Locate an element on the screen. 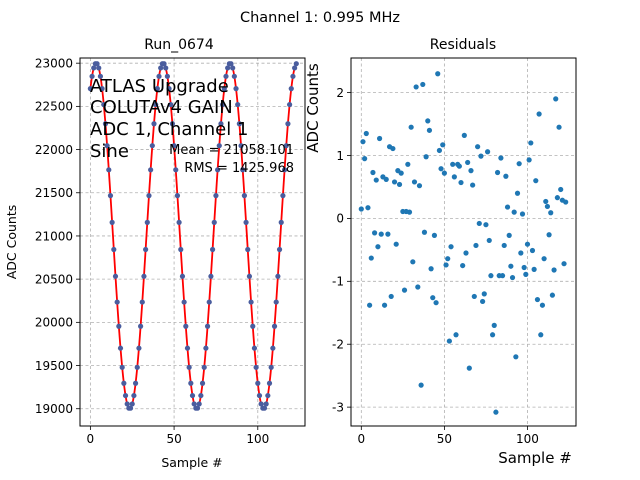 Image resolution: width=640 pixels, height=480 pixels. left-y-tick-label: 23000 is located at coordinates (54, 63).